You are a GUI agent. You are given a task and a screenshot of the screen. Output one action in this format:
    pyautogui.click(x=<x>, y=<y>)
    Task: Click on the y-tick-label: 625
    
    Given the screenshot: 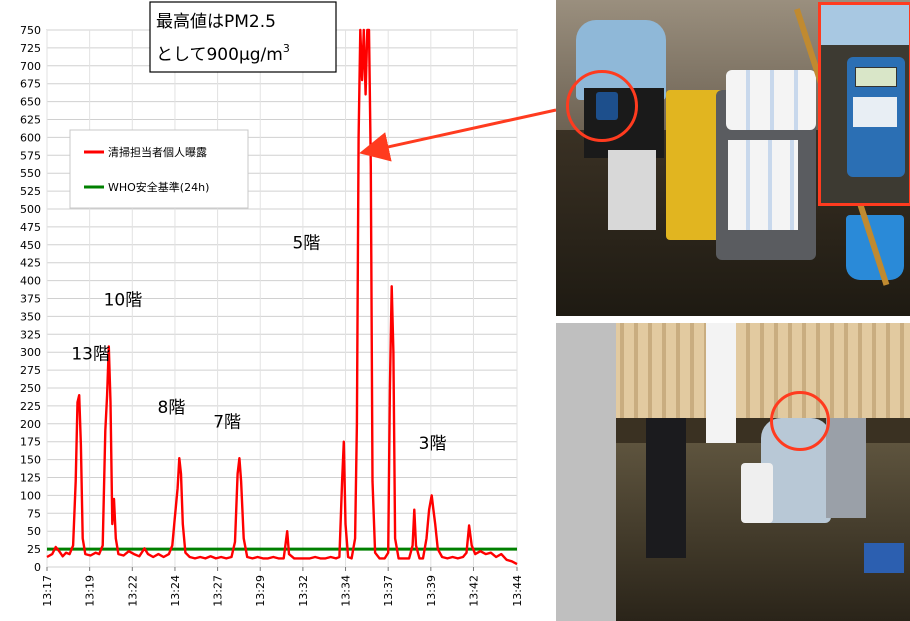 What is the action you would take?
    pyautogui.click(x=30, y=120)
    